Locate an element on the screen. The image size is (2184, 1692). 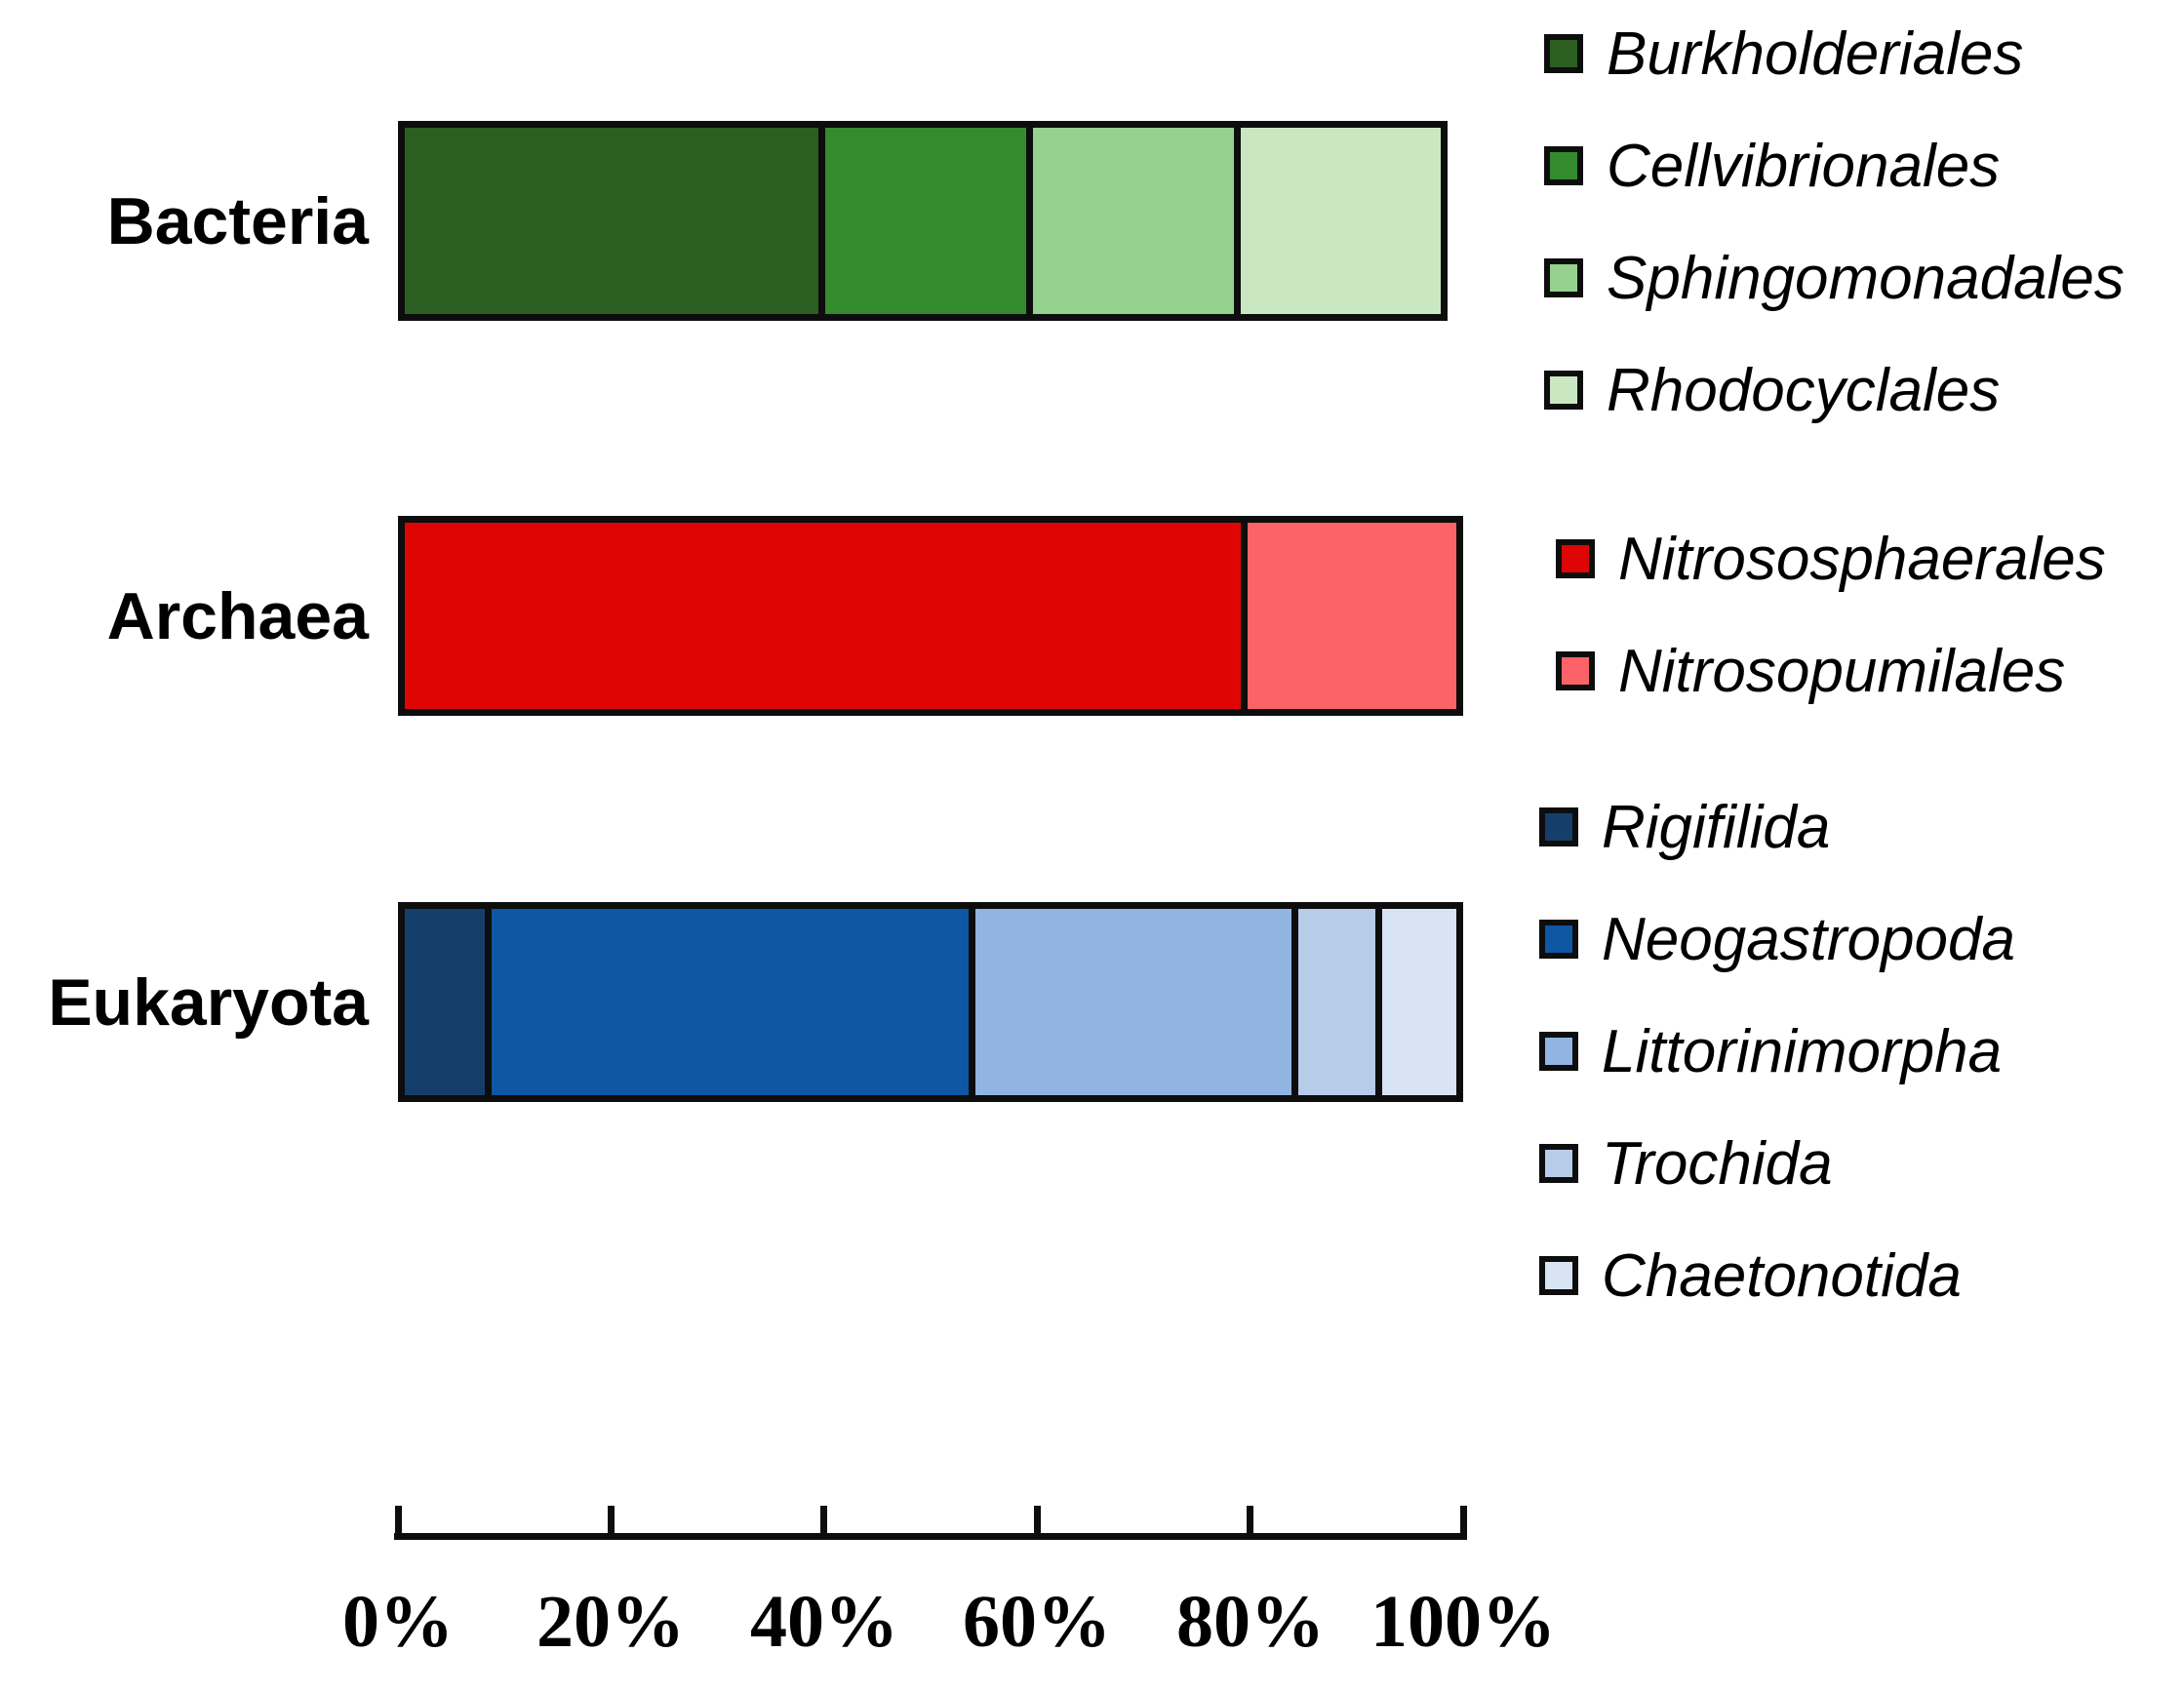
legend-item-rigifilida: Rigifilida is located at coordinates (1684, 827).